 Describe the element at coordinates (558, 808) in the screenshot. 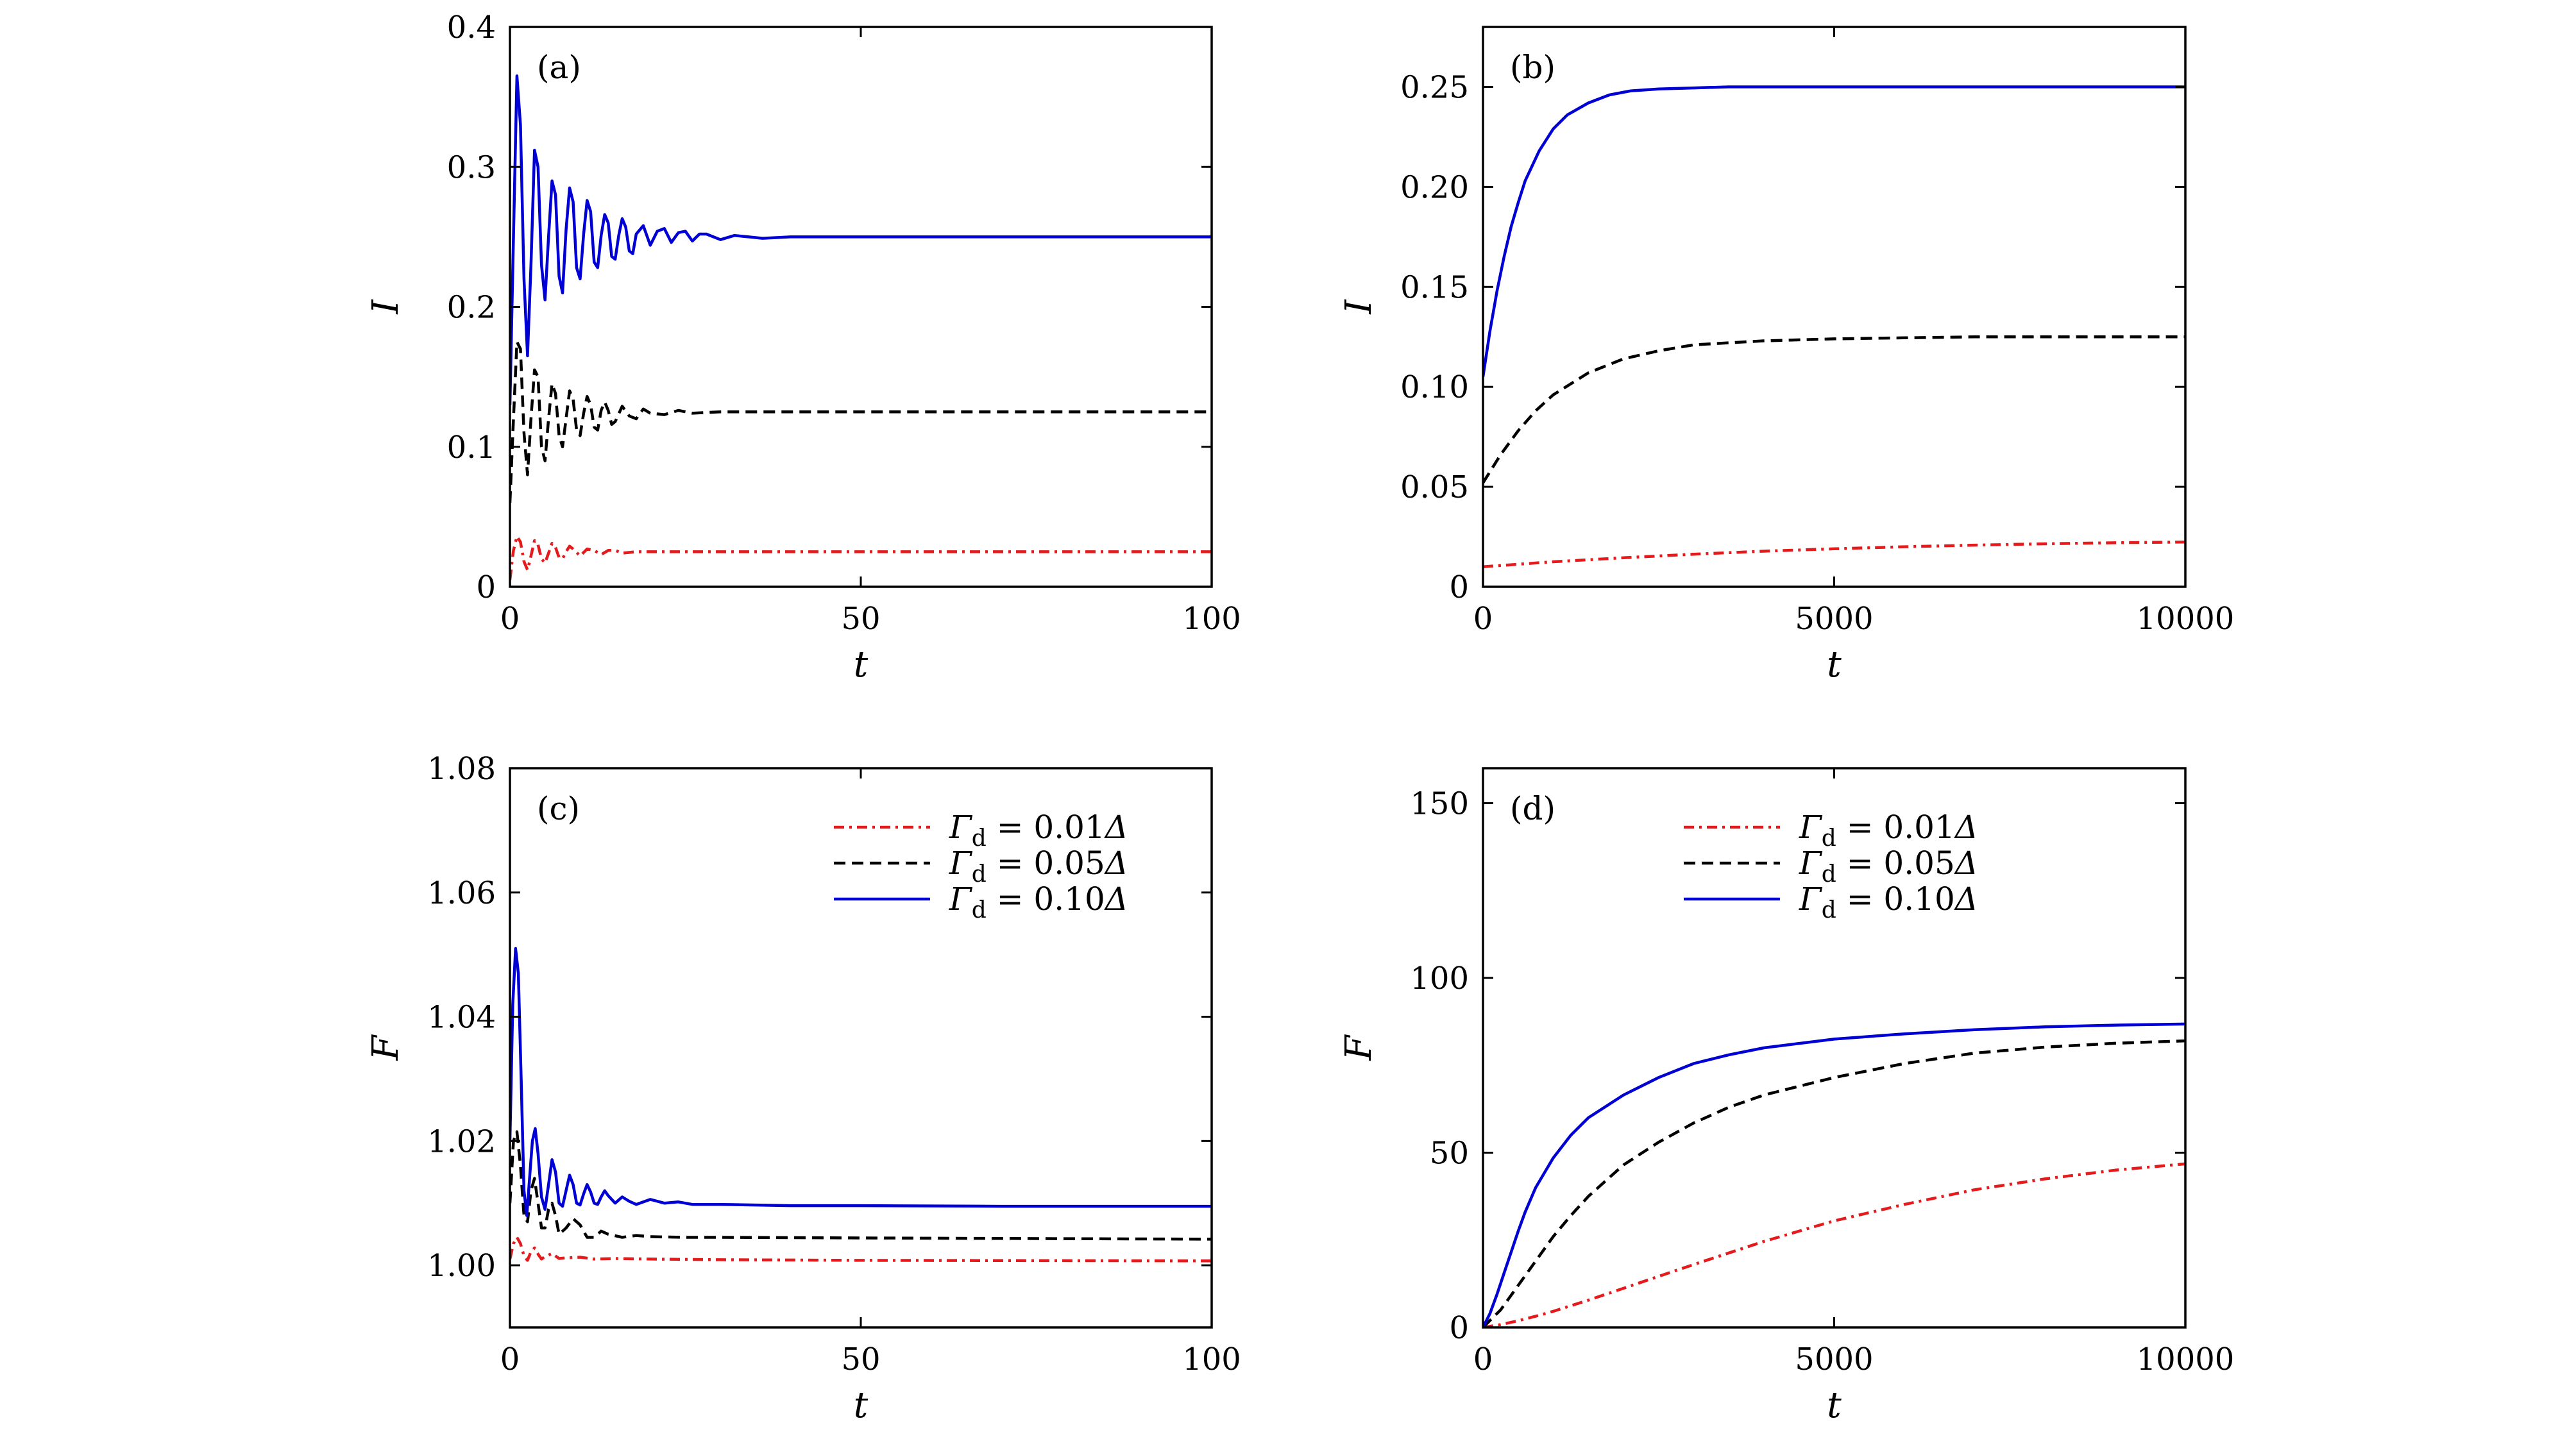

I see `panel-label: (c)` at that location.